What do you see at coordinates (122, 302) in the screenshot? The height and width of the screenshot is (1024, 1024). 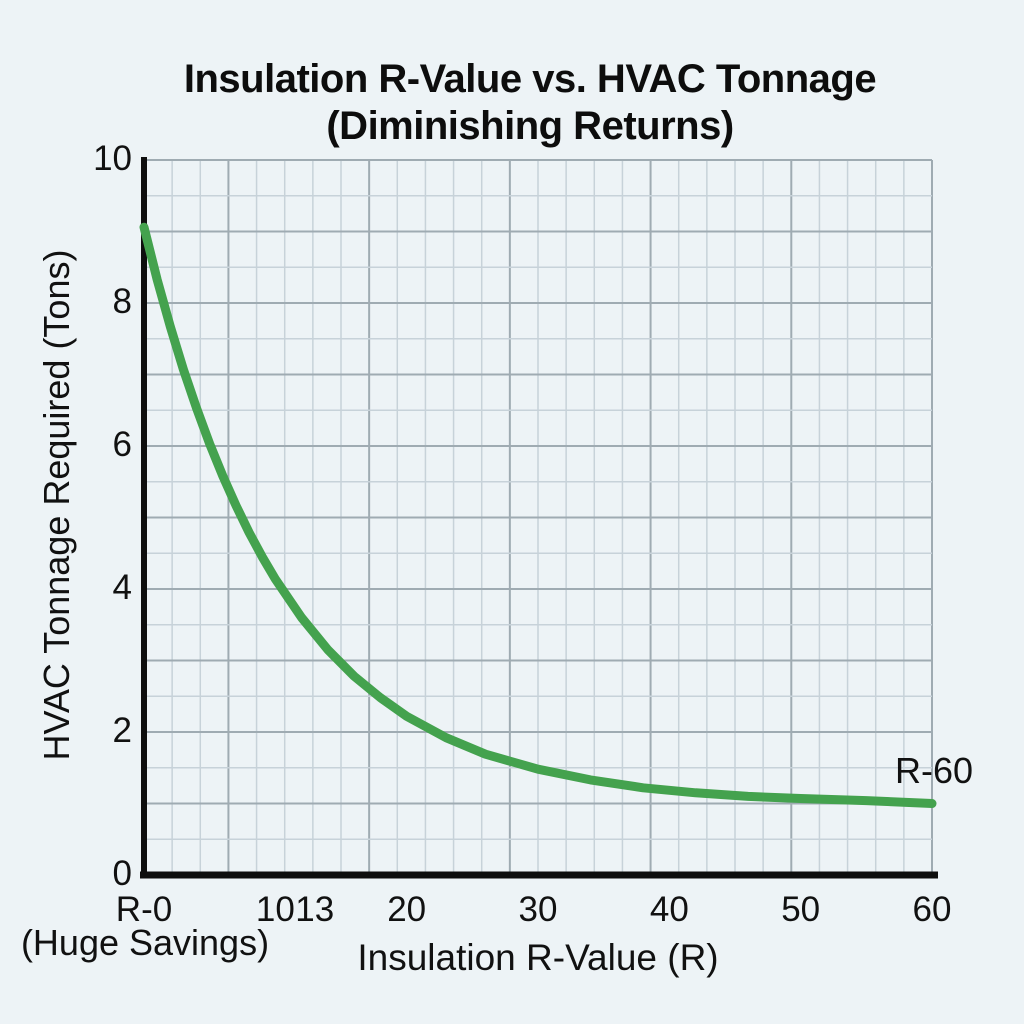 I see `y-tick-8: 8` at bounding box center [122, 302].